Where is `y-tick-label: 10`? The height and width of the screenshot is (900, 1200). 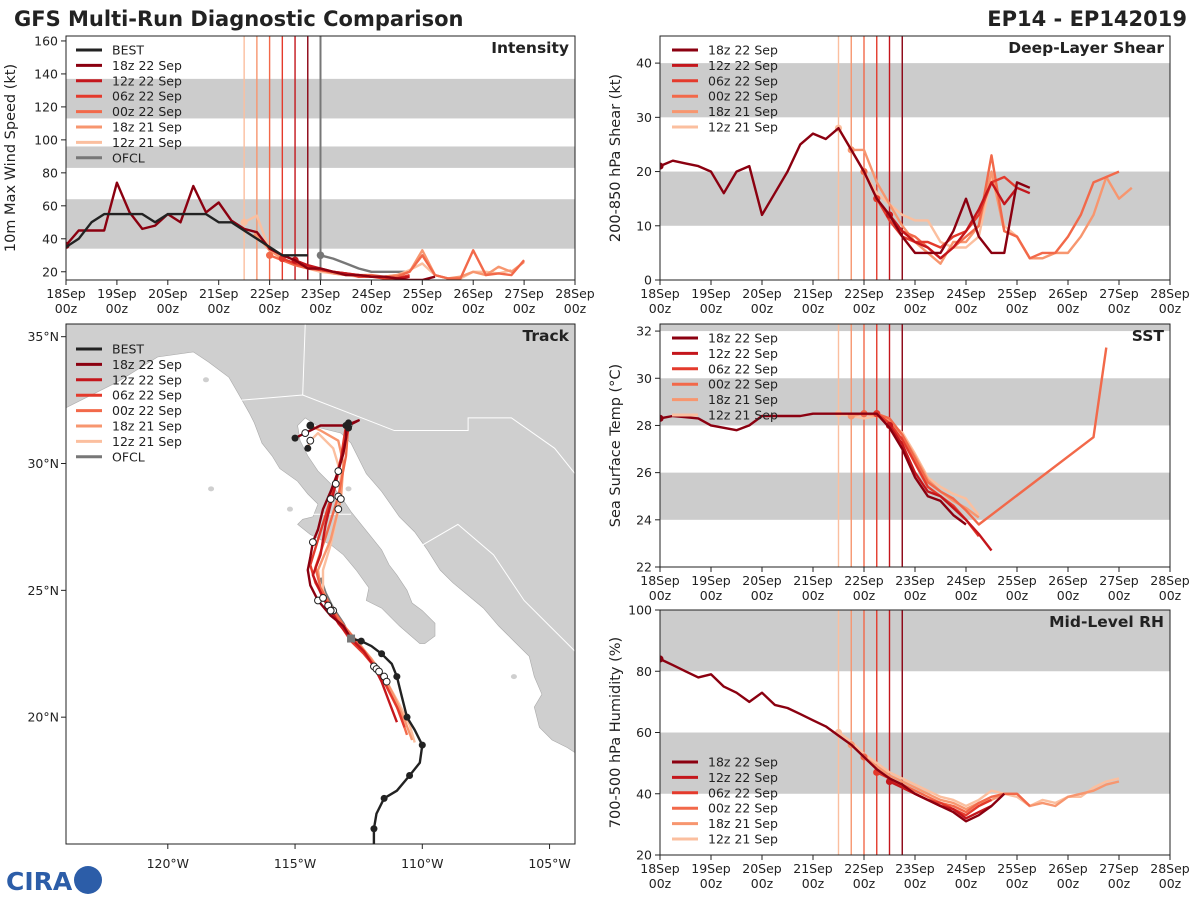 y-tick-label: 10 is located at coordinates (644, 225).